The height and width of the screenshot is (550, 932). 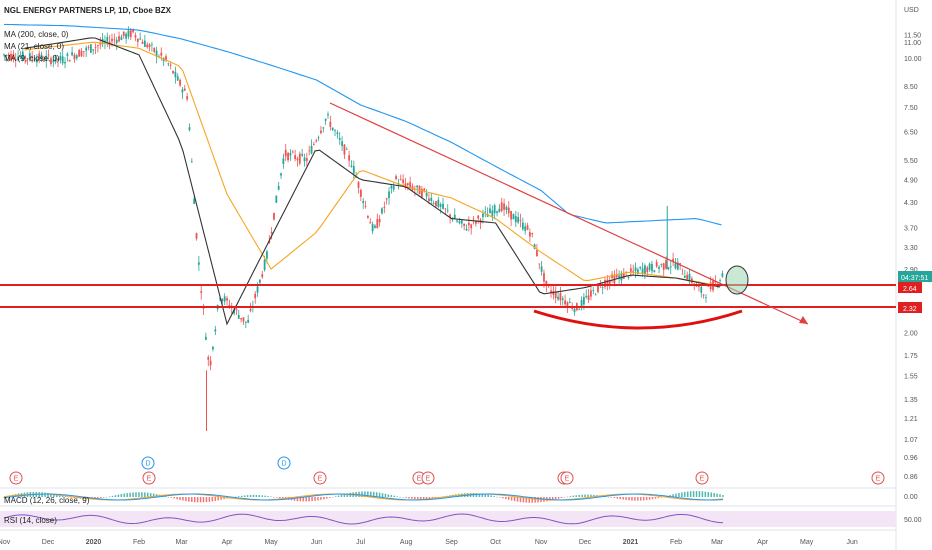 What do you see at coordinates (638, 319) in the screenshot?
I see `rounding-bottom-arc` at bounding box center [638, 319].